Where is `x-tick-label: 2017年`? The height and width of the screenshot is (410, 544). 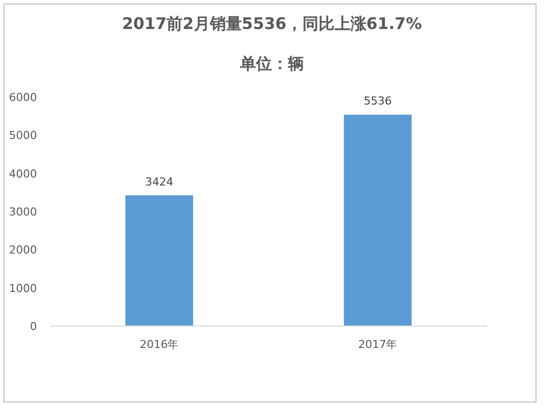 x-tick-label: 2017年 is located at coordinates (378, 344).